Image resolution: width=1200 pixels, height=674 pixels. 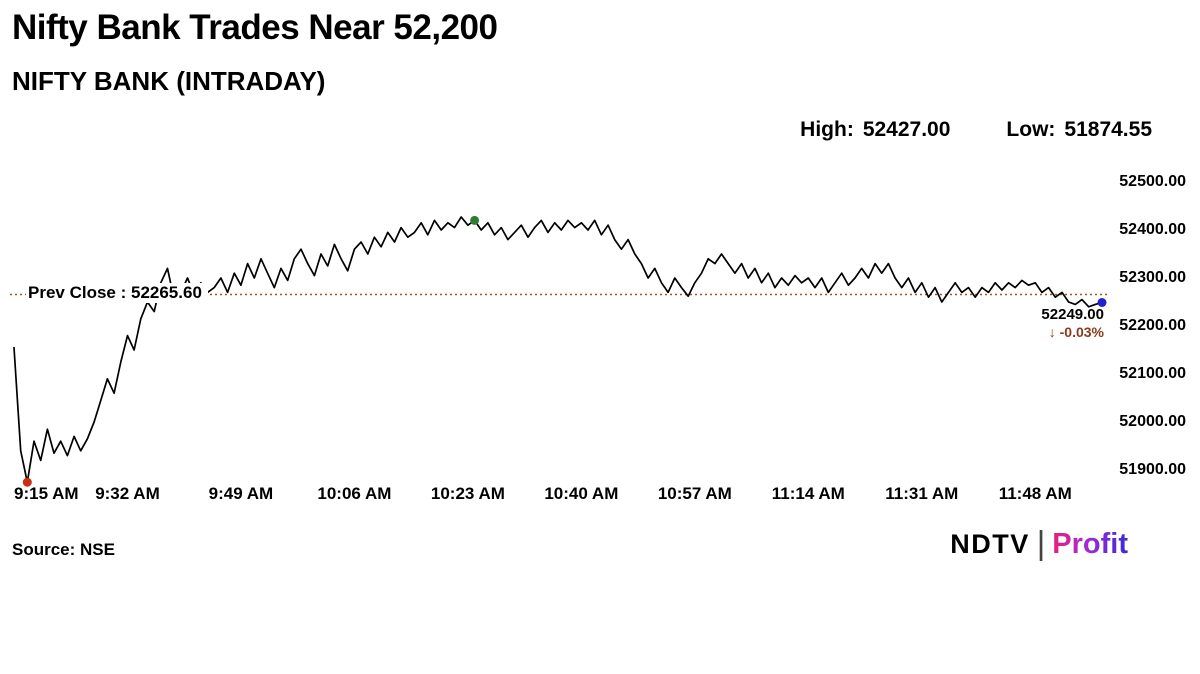 I want to click on y-axis-label: 52400.00, so click(x=1152, y=229).